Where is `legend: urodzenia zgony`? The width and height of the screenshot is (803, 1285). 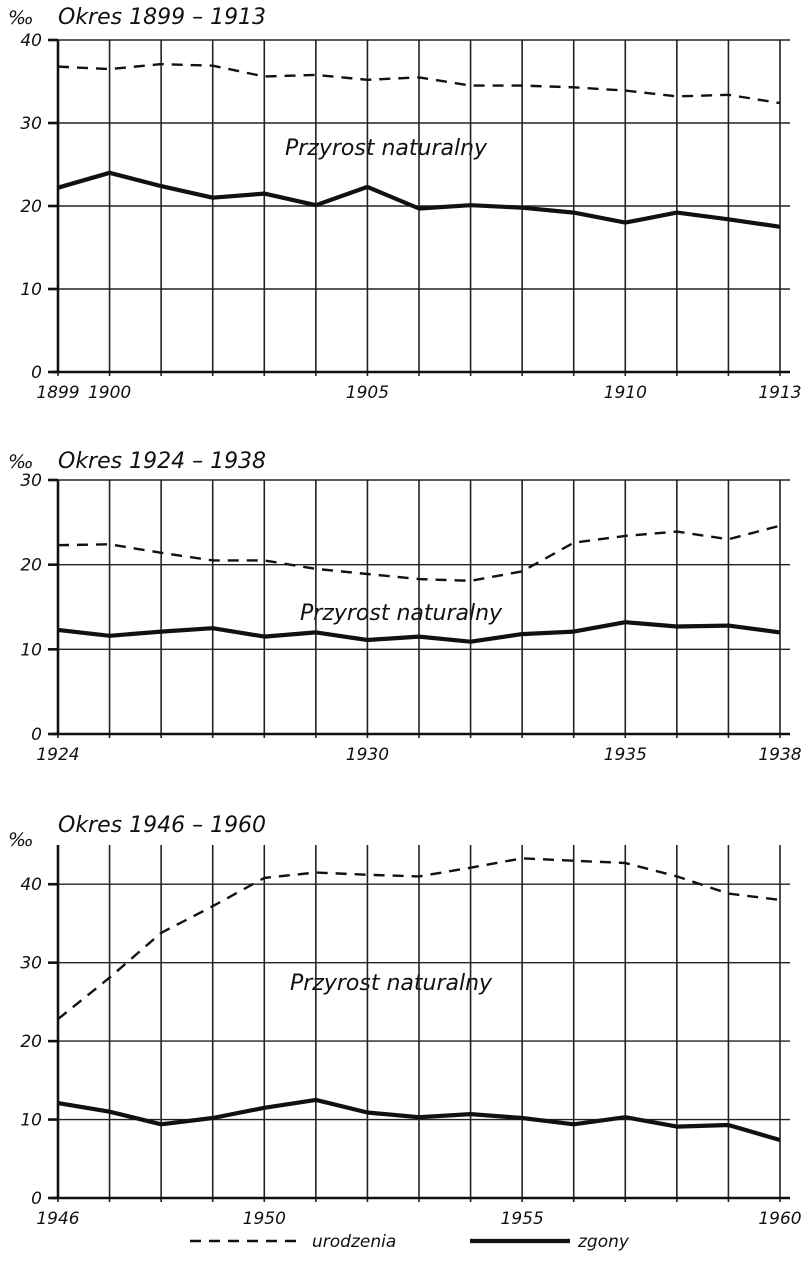 legend: urodzenia zgony is located at coordinates (410, 1242).